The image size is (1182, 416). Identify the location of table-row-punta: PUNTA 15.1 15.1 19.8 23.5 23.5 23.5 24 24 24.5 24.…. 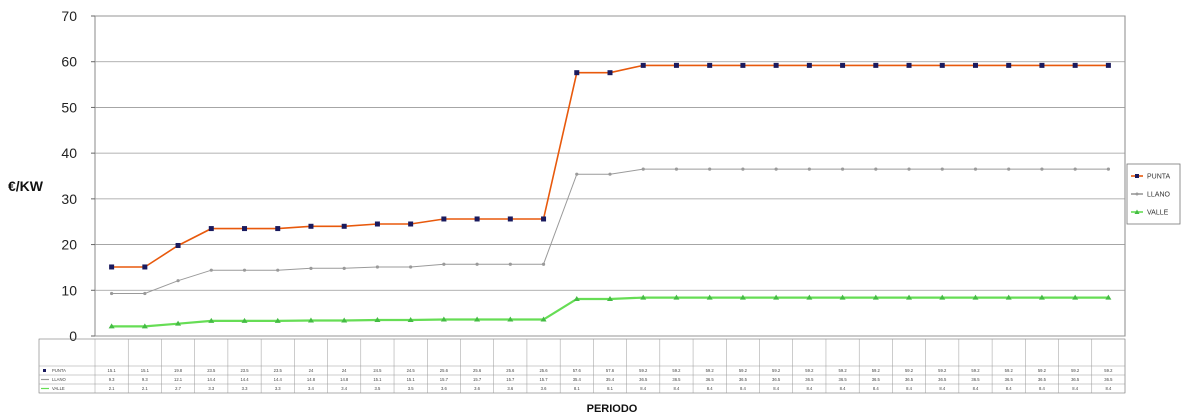
(578, 370).